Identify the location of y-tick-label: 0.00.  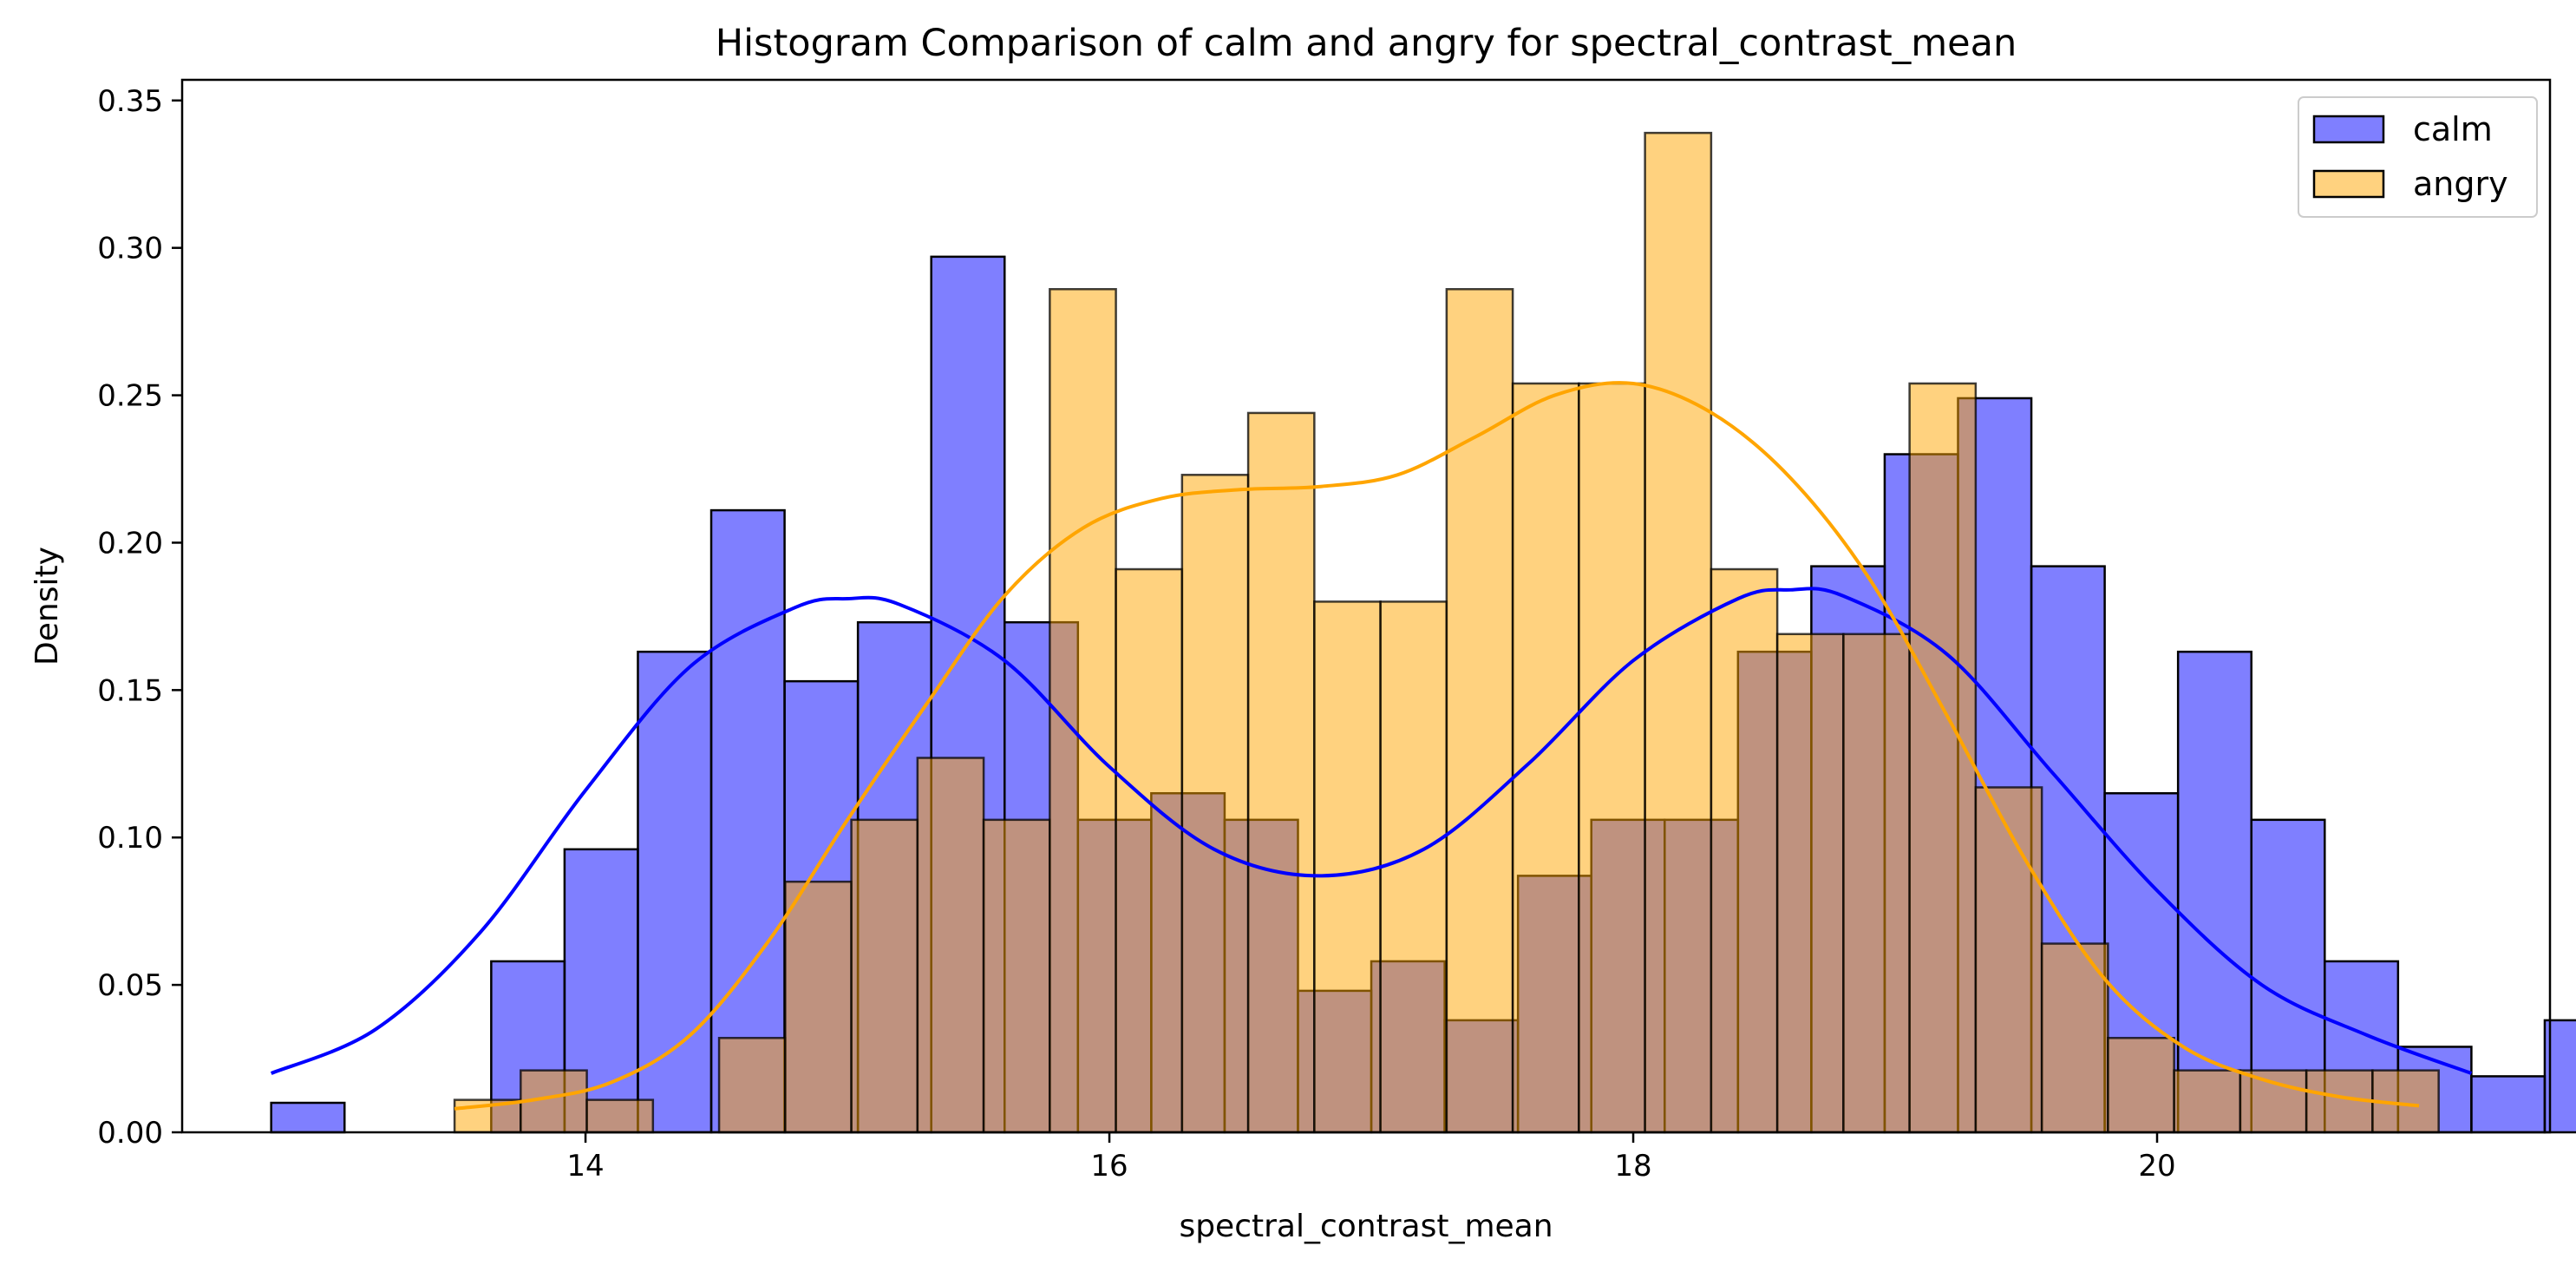
(130, 1133).